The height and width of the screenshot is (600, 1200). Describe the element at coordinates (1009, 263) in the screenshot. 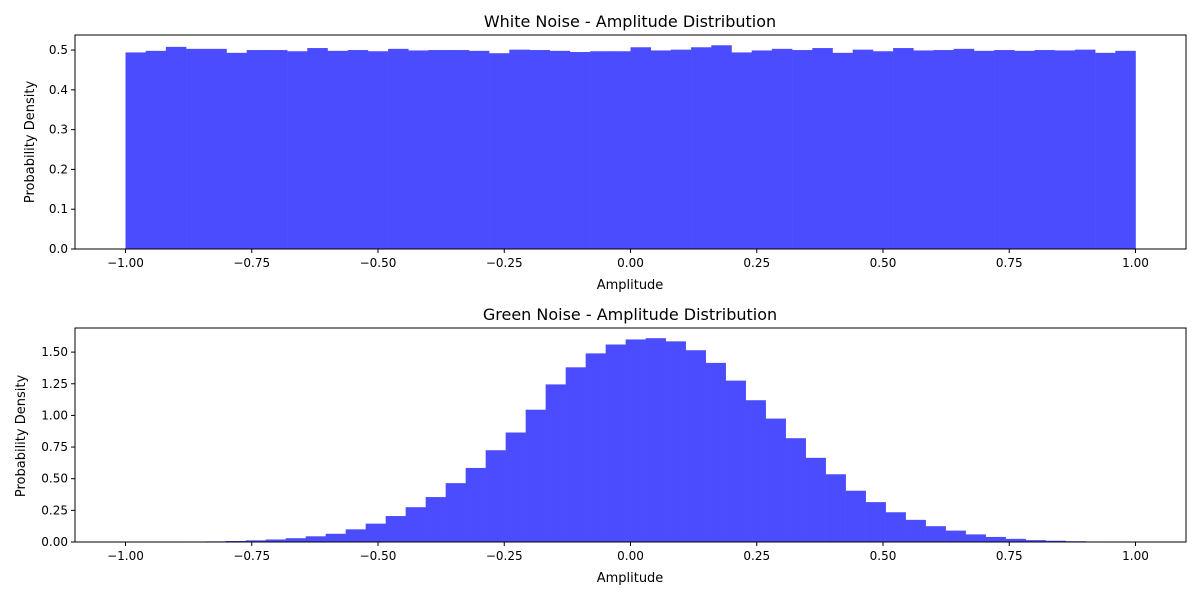

I see `white-noise-x-tick-label-7: 0.75` at that location.